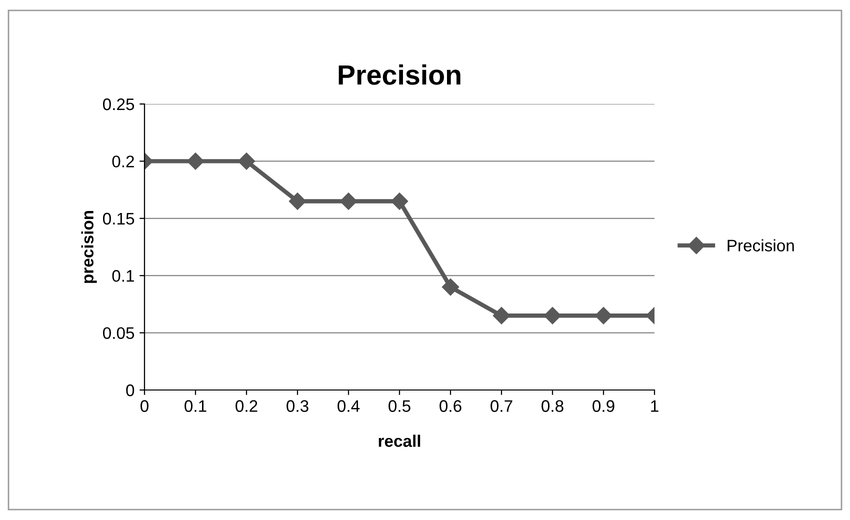 This screenshot has height=520, width=850. Describe the element at coordinates (603, 406) in the screenshot. I see `x-tick-label: 0.9` at that location.